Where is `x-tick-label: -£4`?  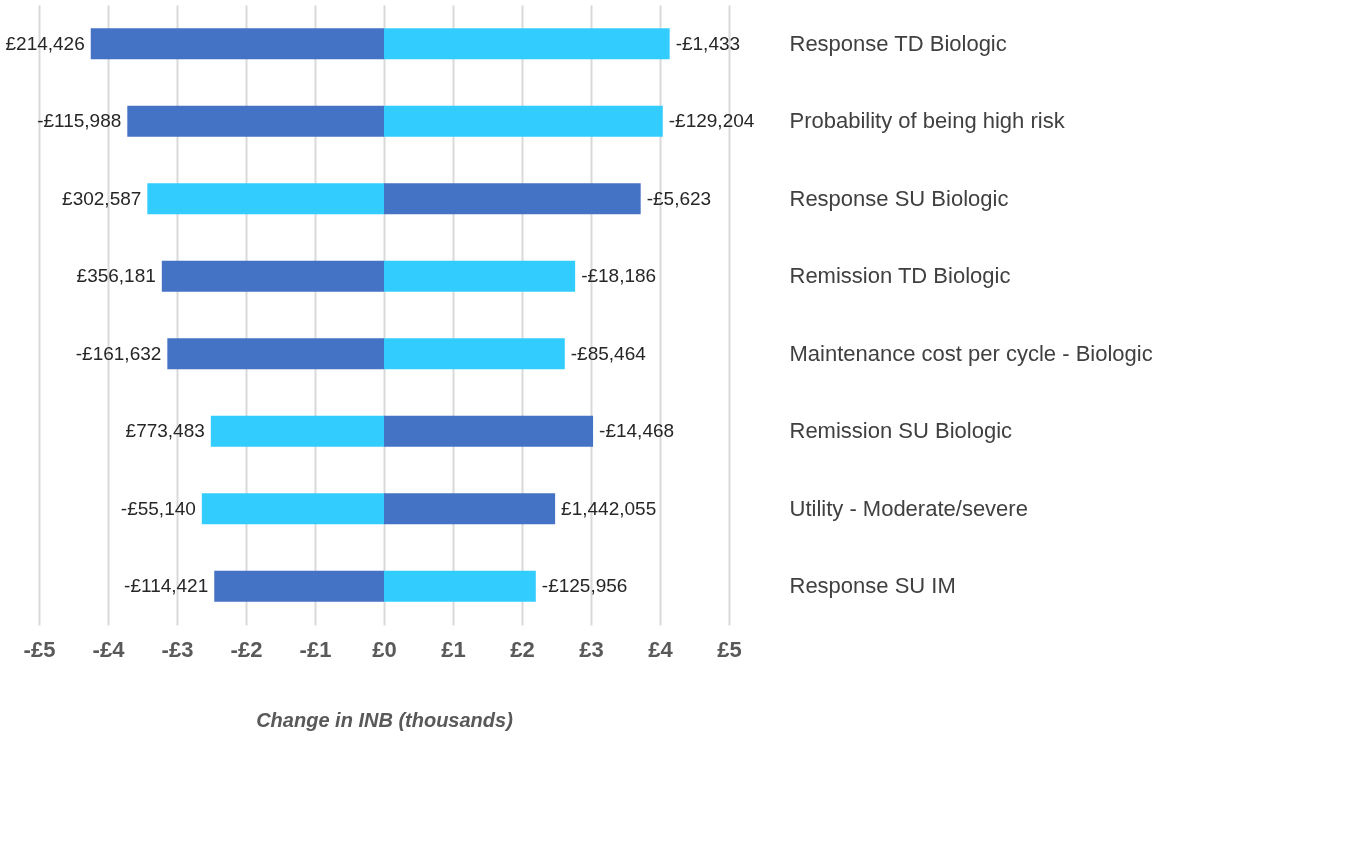 x-tick-label: -£4 is located at coordinates (109, 649).